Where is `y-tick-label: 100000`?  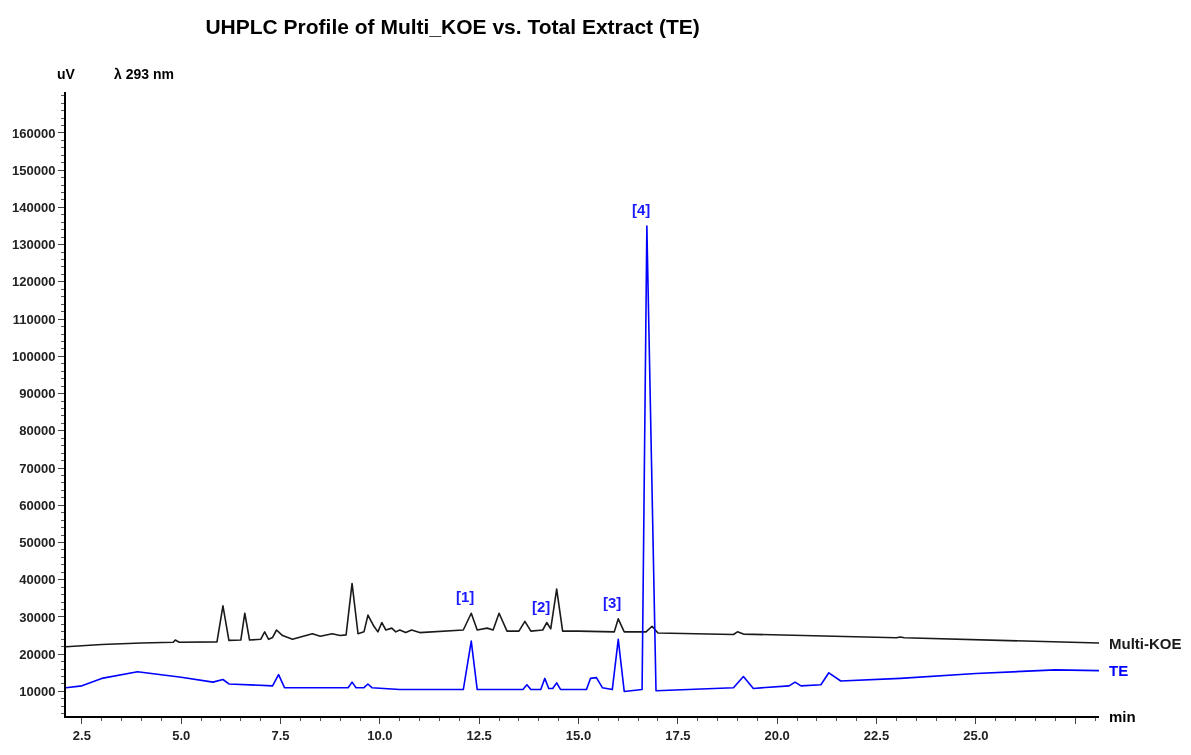
y-tick-label: 100000 is located at coordinates (34, 356).